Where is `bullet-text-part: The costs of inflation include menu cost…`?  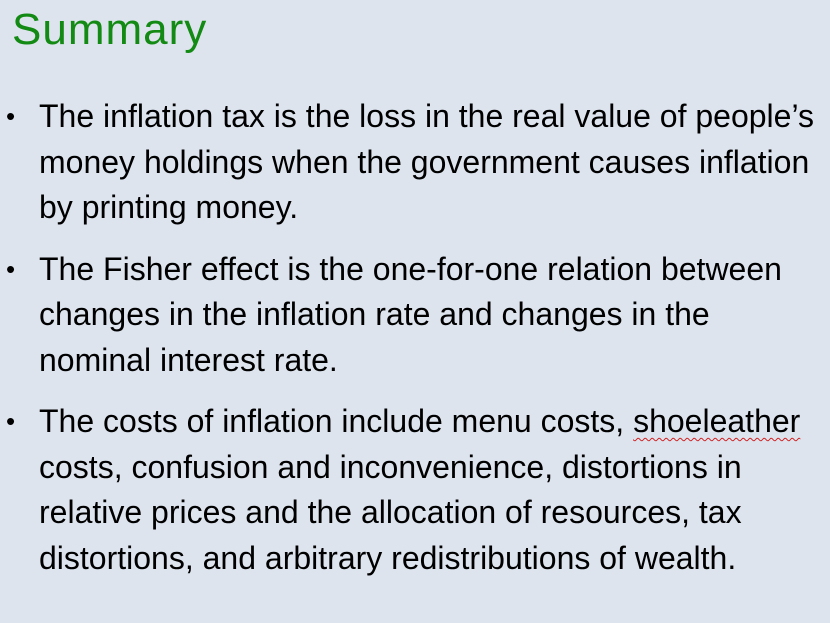 bullet-text-part: The costs of inflation include menu cost… is located at coordinates (332, 421).